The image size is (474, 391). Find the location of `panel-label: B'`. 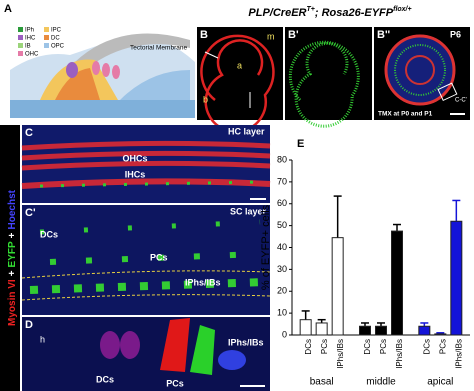

panel-label: B' is located at coordinates (293, 35).